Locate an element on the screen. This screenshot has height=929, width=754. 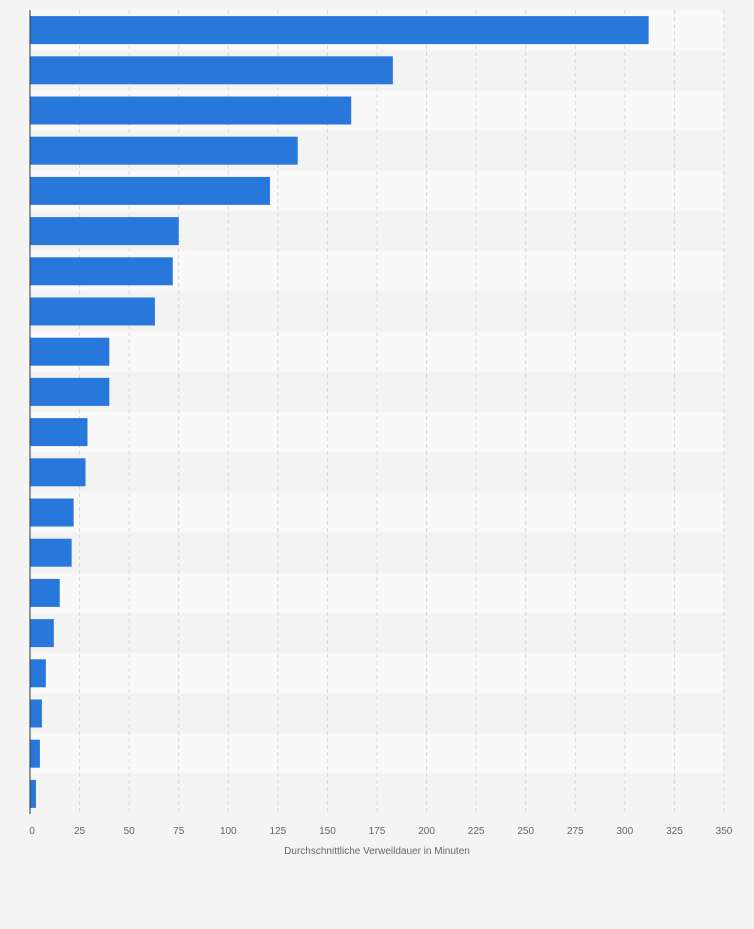
x-tick-label: 225 is located at coordinates (476, 831).